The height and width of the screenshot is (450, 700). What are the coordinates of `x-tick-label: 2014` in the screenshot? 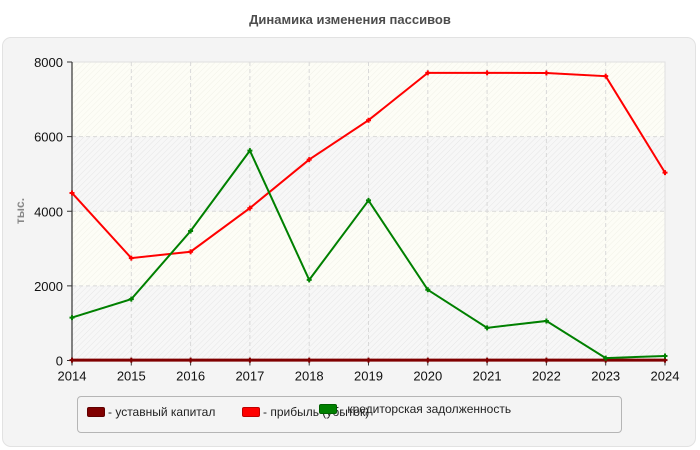 It's located at (72, 376).